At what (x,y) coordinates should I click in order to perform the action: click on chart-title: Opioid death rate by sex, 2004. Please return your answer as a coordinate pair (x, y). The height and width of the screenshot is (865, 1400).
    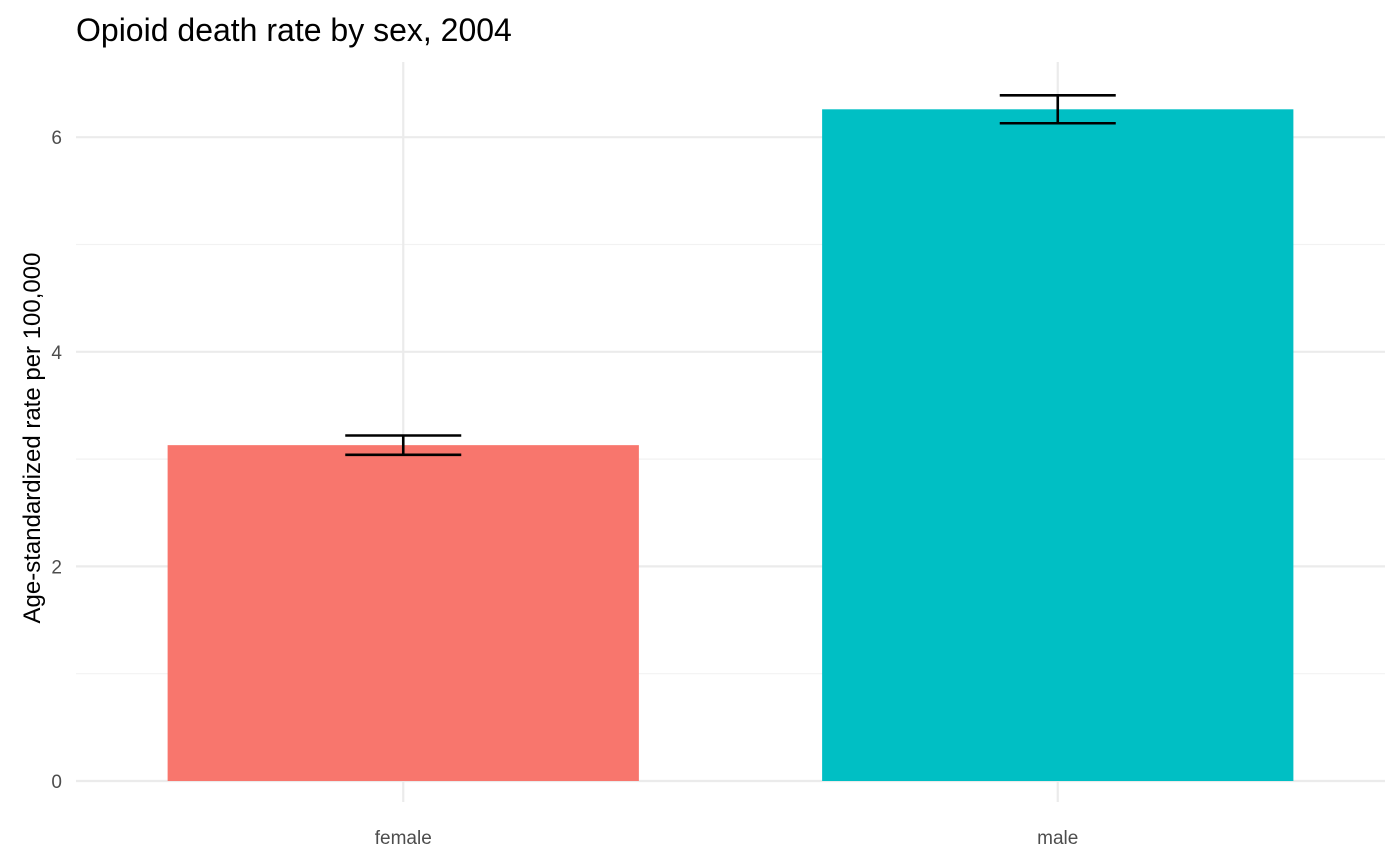
    Looking at the image, I should click on (294, 30).